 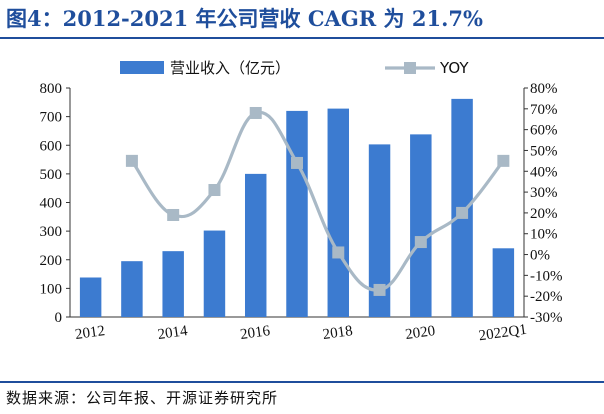 What do you see at coordinates (51, 289) in the screenshot?
I see `left-tick-label: 100` at bounding box center [51, 289].